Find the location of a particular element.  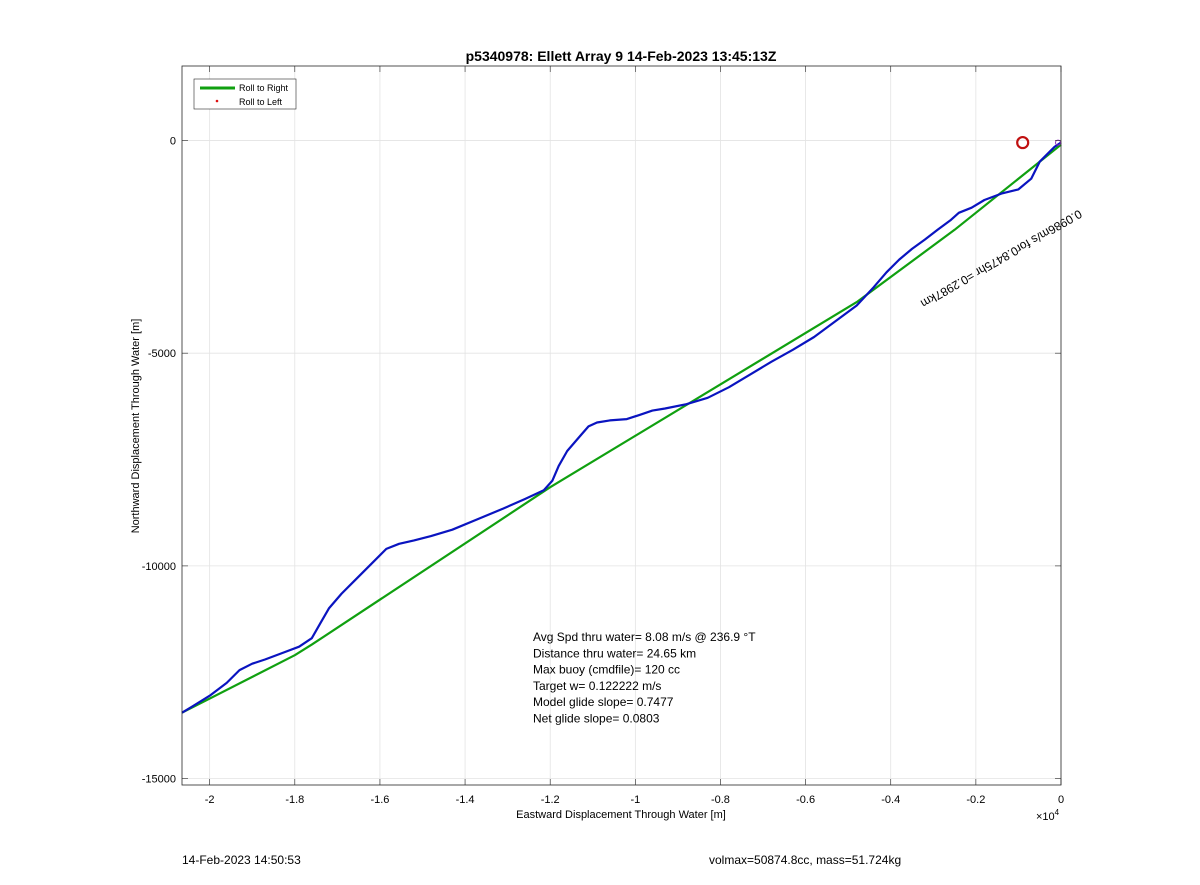

stats-line: Avg Spd thru water= 8.08 m/s @ 236.9 °T is located at coordinates (644, 637).